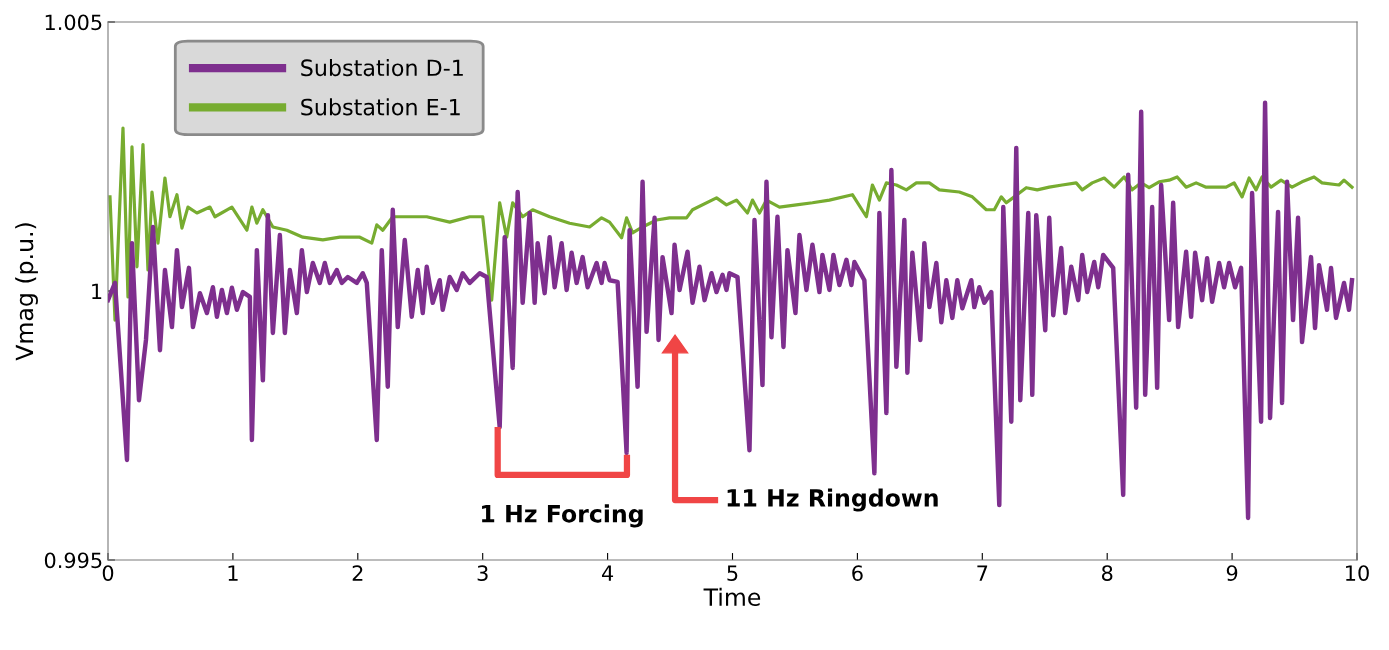 This screenshot has height=650, width=1389. I want to click on x-tick-label: 4, so click(607, 573).